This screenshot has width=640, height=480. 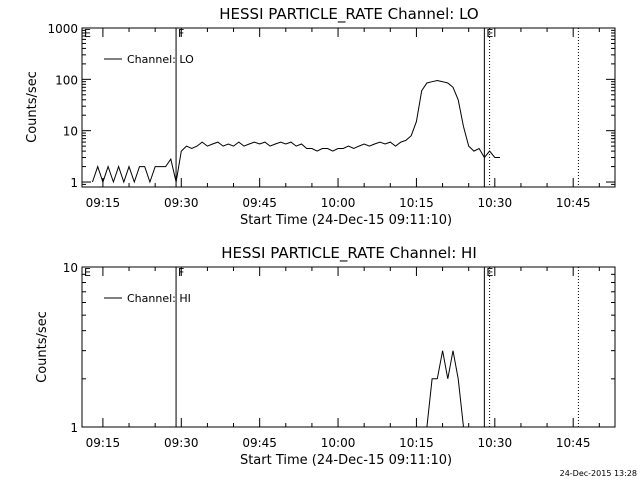 I want to click on lo-xtick-label-2: 09:45, so click(x=259, y=203).